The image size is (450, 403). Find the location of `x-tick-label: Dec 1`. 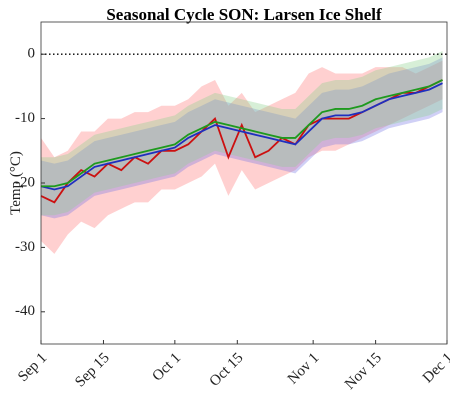

x-tick-label: Dec 1 is located at coordinates (435, 368).